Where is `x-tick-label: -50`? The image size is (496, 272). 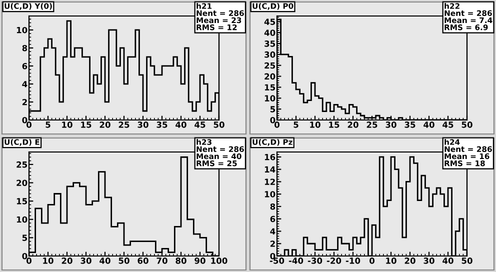
x-tick-label: -50 is located at coordinates (277, 261).